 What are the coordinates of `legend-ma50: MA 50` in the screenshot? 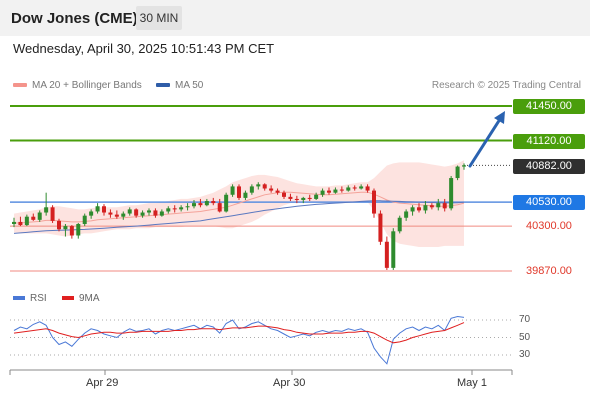 It's located at (179, 85).